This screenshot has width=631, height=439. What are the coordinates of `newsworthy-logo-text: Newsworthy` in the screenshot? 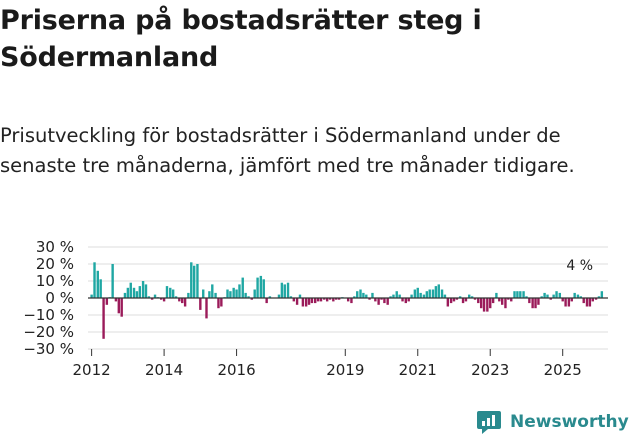 It's located at (569, 422).